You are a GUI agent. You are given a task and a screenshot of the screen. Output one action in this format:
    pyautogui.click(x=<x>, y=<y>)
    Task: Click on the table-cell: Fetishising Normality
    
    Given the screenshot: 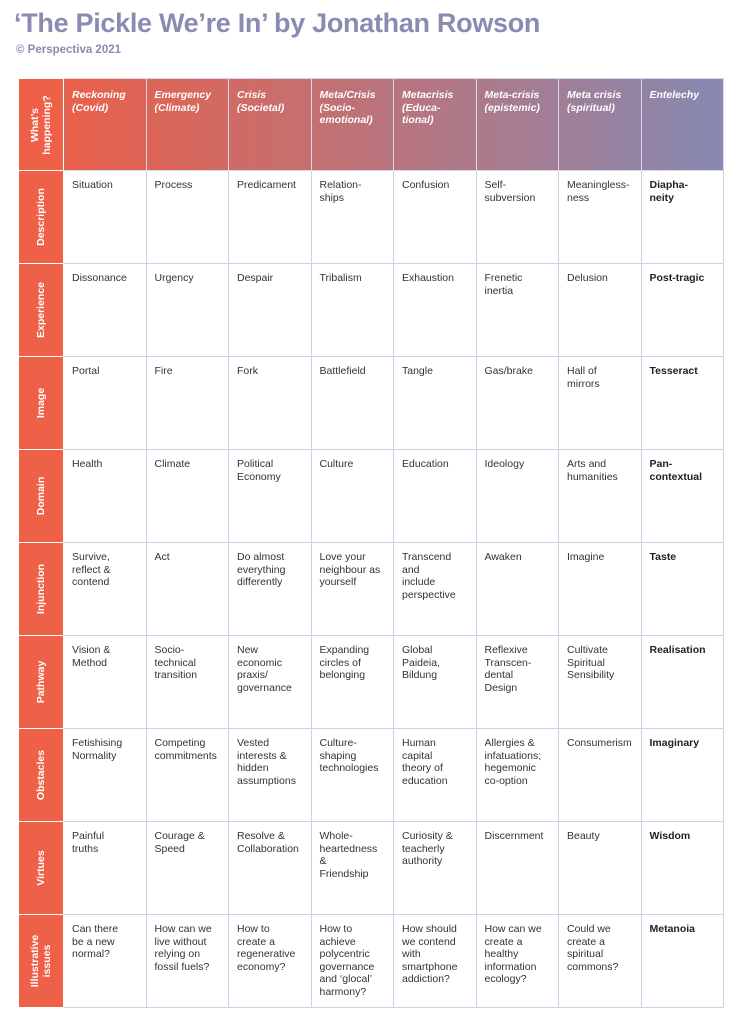 What is the action you would take?
    pyautogui.click(x=105, y=775)
    